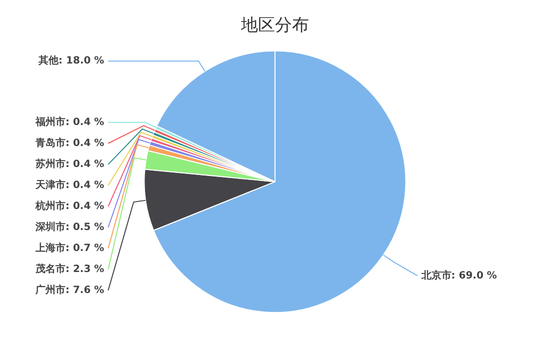  Describe the element at coordinates (69, 226) in the screenshot. I see `slice-label: 深圳市: 0.5 %` at that location.